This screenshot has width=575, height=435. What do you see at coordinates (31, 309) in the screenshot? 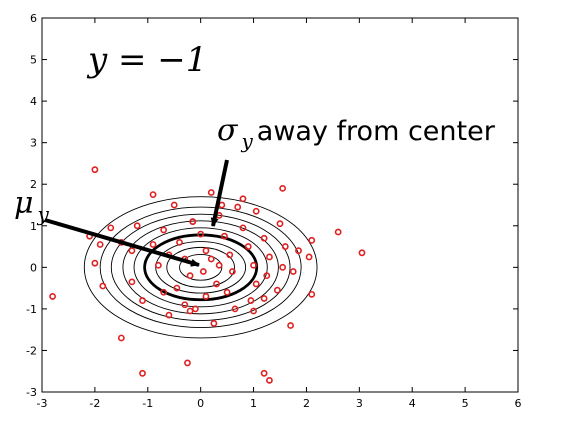
I see `y-tick-label: -1` at bounding box center [31, 309].